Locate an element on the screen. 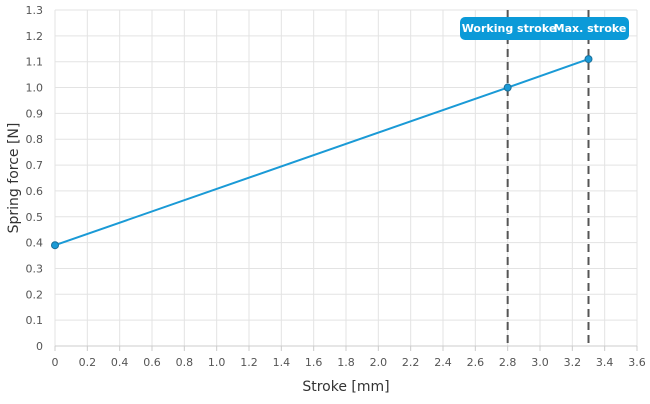 The width and height of the screenshot is (650, 404). y-tick-label: 0.3 is located at coordinates (35, 268).